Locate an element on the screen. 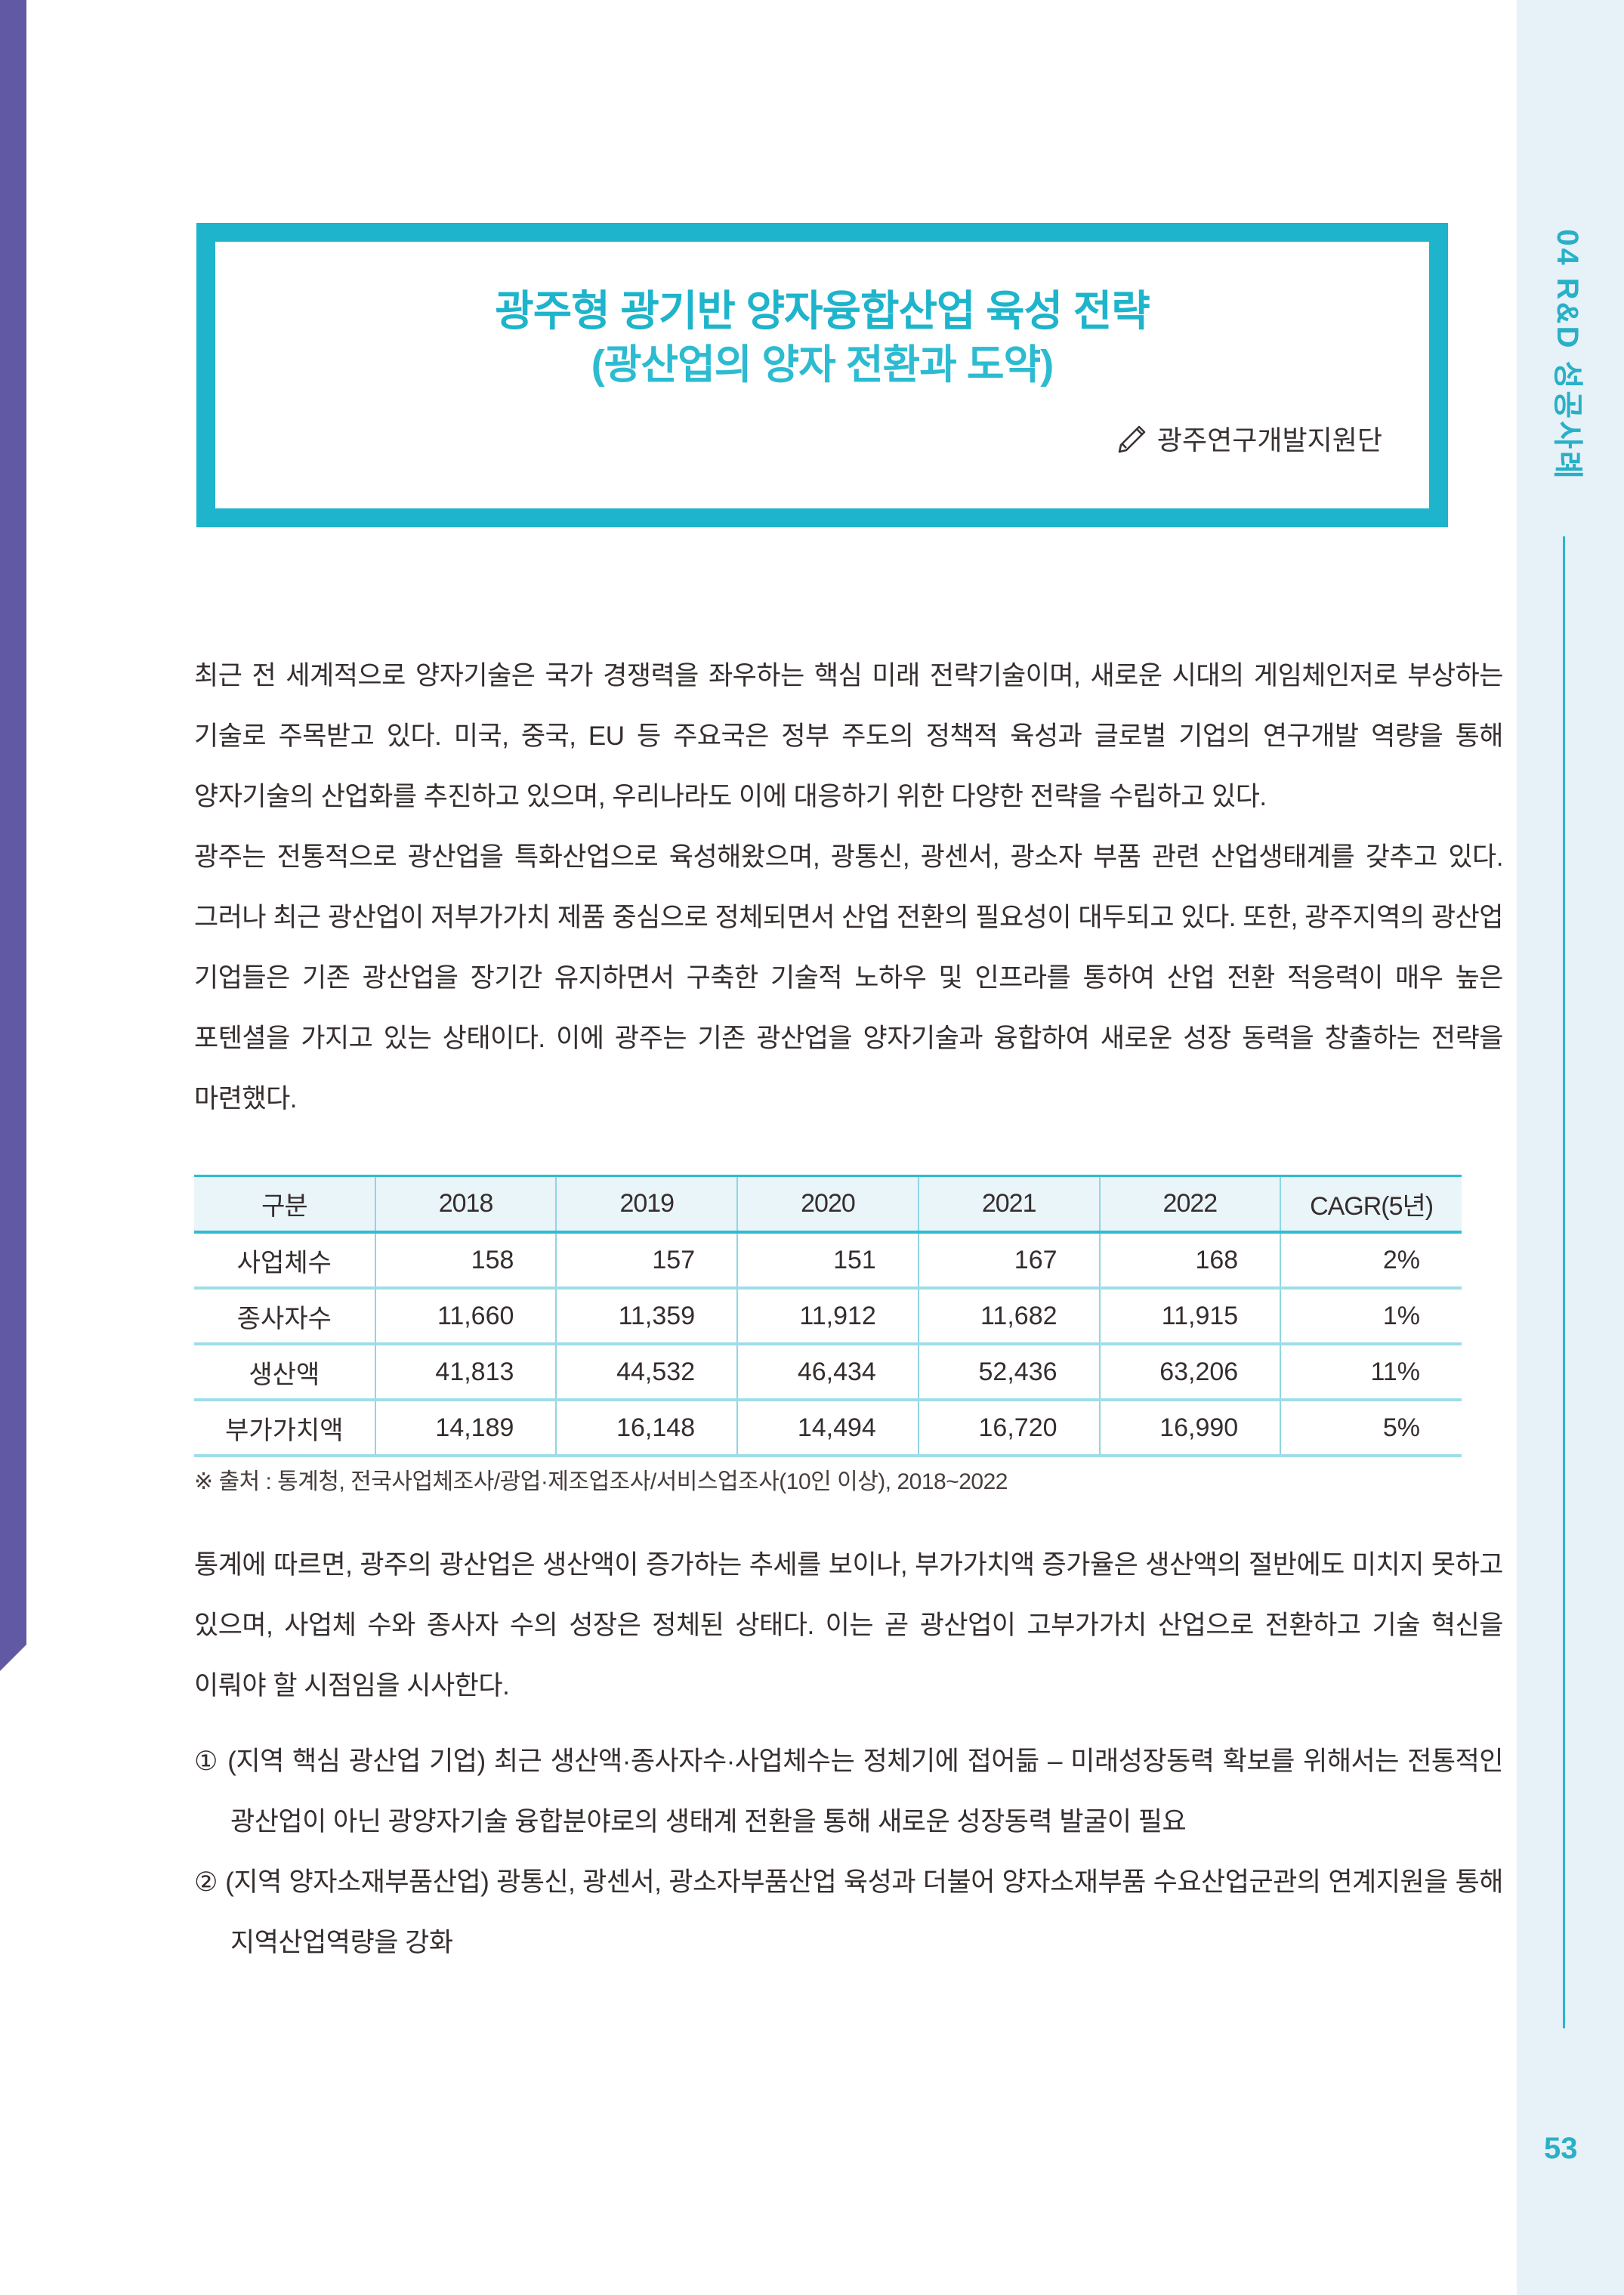  table-cell: 41,813 is located at coordinates (466, 1373).